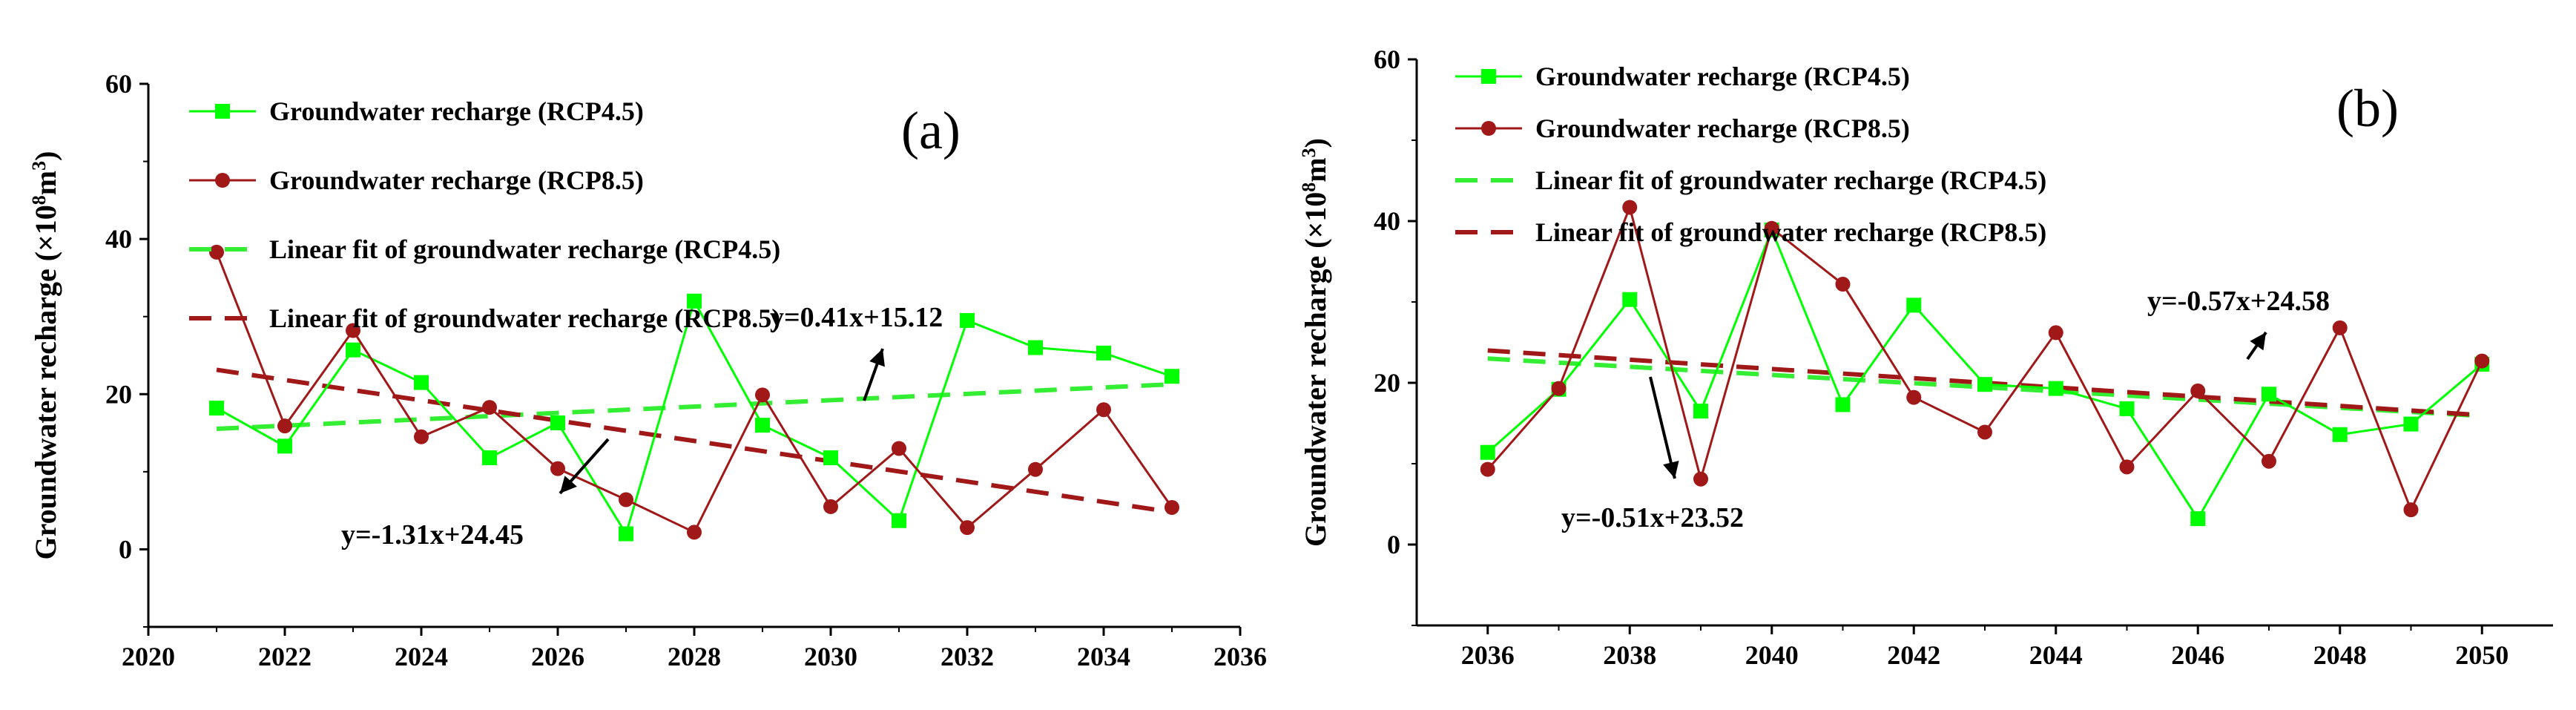 This screenshot has width=2576, height=710. I want to click on equation-annotation: y=-0.57x+24.58, so click(2239, 301).